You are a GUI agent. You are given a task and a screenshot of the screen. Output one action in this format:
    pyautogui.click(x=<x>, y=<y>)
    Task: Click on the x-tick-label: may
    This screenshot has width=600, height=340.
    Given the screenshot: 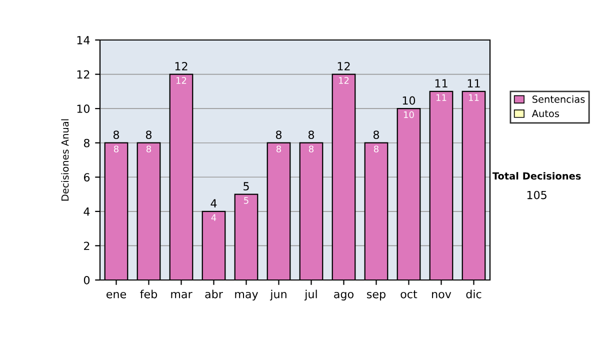 What is the action you would take?
    pyautogui.click(x=246, y=296)
    